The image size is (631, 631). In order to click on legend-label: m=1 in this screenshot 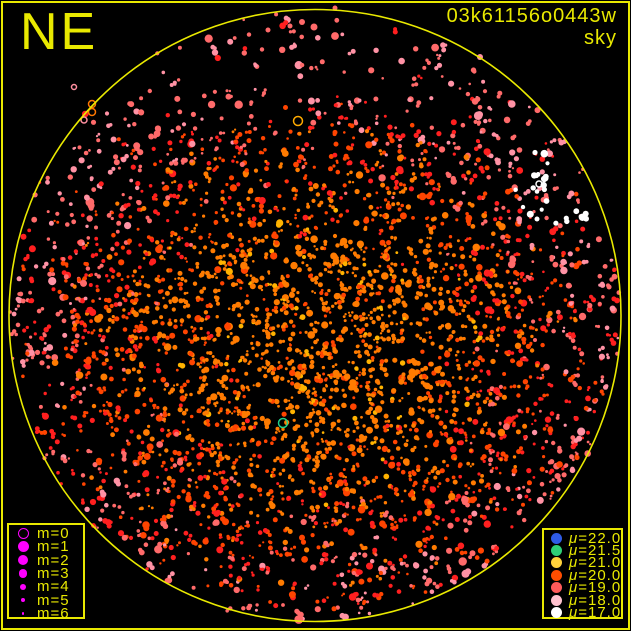, I will do `click(53, 547)`.